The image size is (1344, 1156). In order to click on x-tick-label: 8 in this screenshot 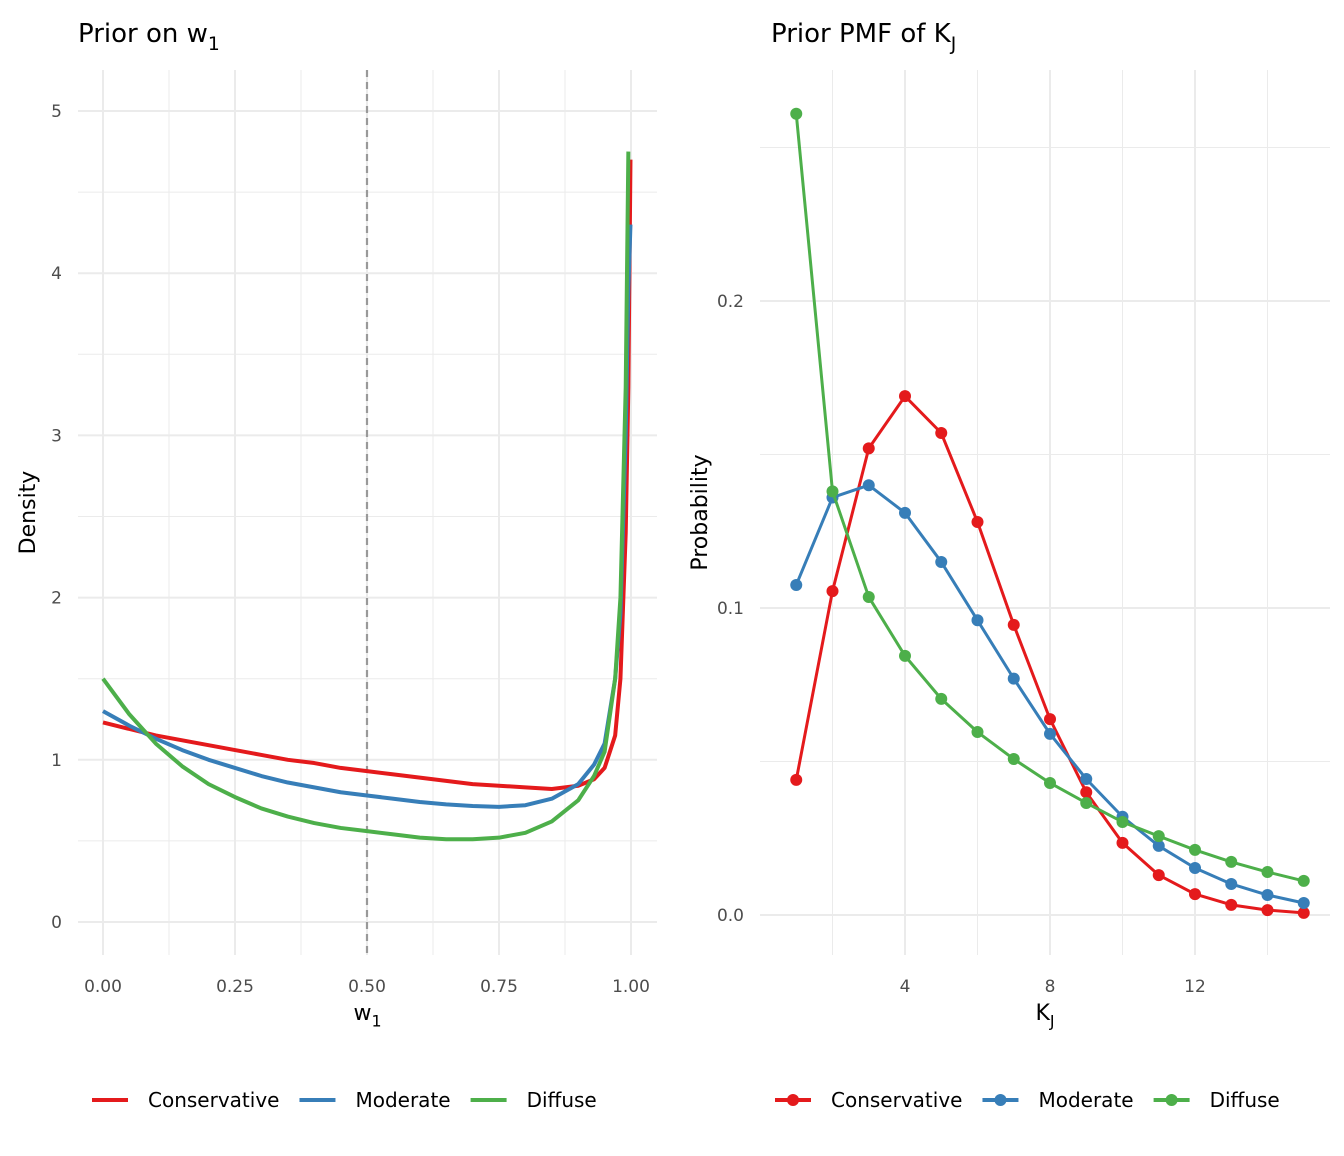, I will do `click(1050, 987)`.